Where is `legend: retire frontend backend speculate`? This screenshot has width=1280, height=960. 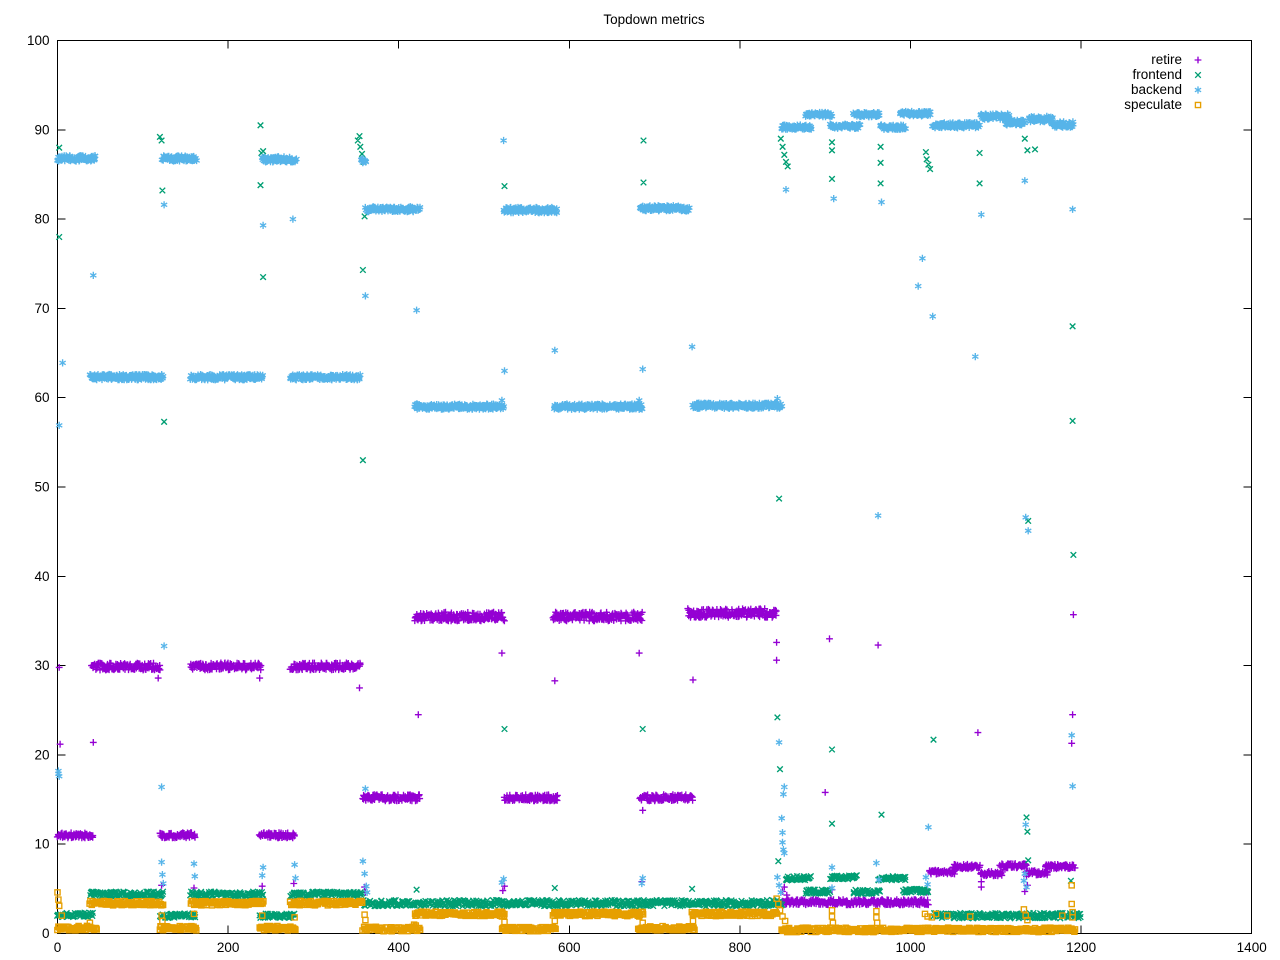
legend: retire frontend backend speculate is located at coordinates (1165, 82).